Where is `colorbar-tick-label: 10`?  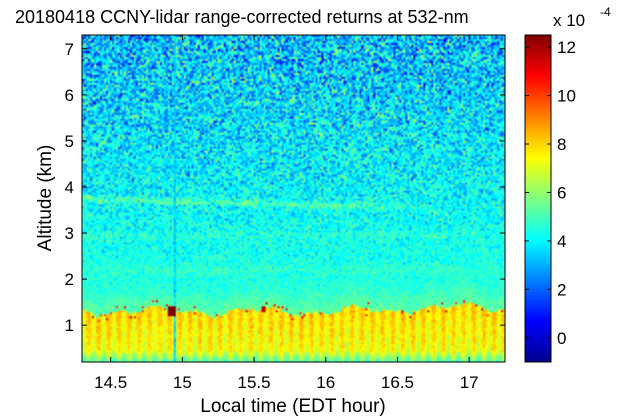
colorbar-tick-label: 10 is located at coordinates (566, 96).